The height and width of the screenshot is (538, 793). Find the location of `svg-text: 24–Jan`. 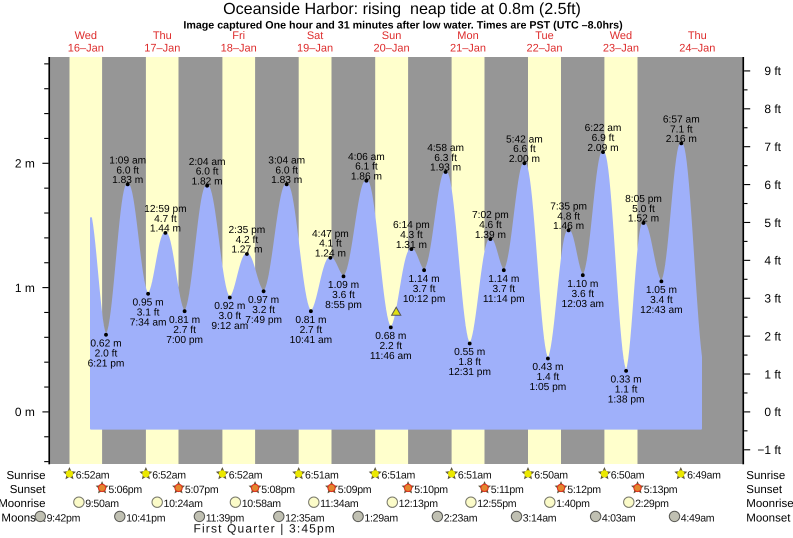

svg-text: 24–Jan is located at coordinates (697, 48).